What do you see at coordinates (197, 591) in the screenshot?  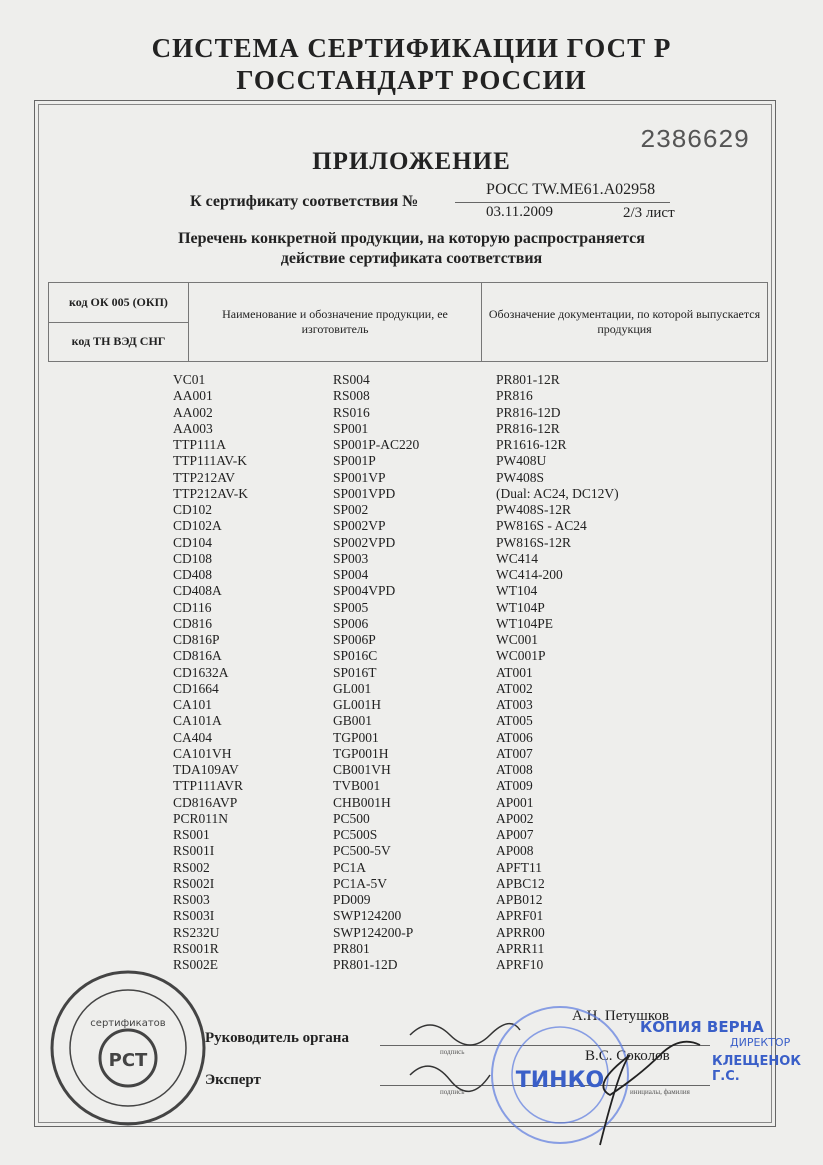 I see `product-item: CD408A` at bounding box center [197, 591].